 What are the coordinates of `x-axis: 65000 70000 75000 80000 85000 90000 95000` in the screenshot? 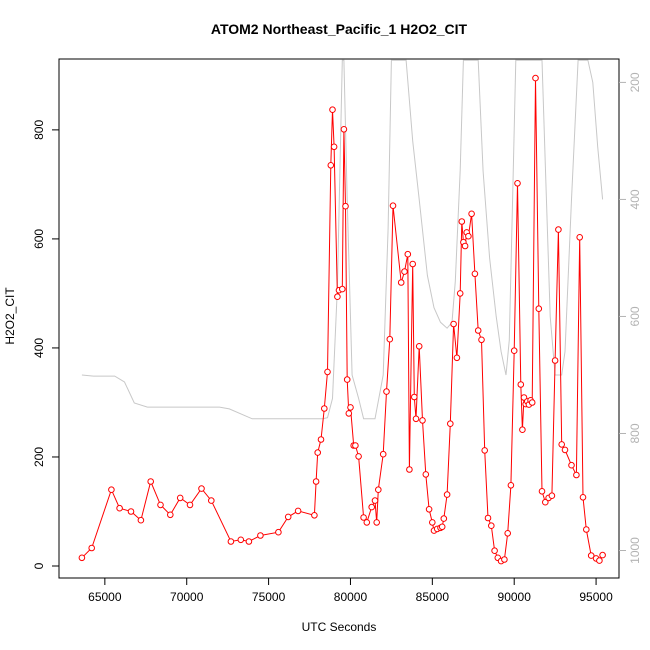 It's located at (350, 591).